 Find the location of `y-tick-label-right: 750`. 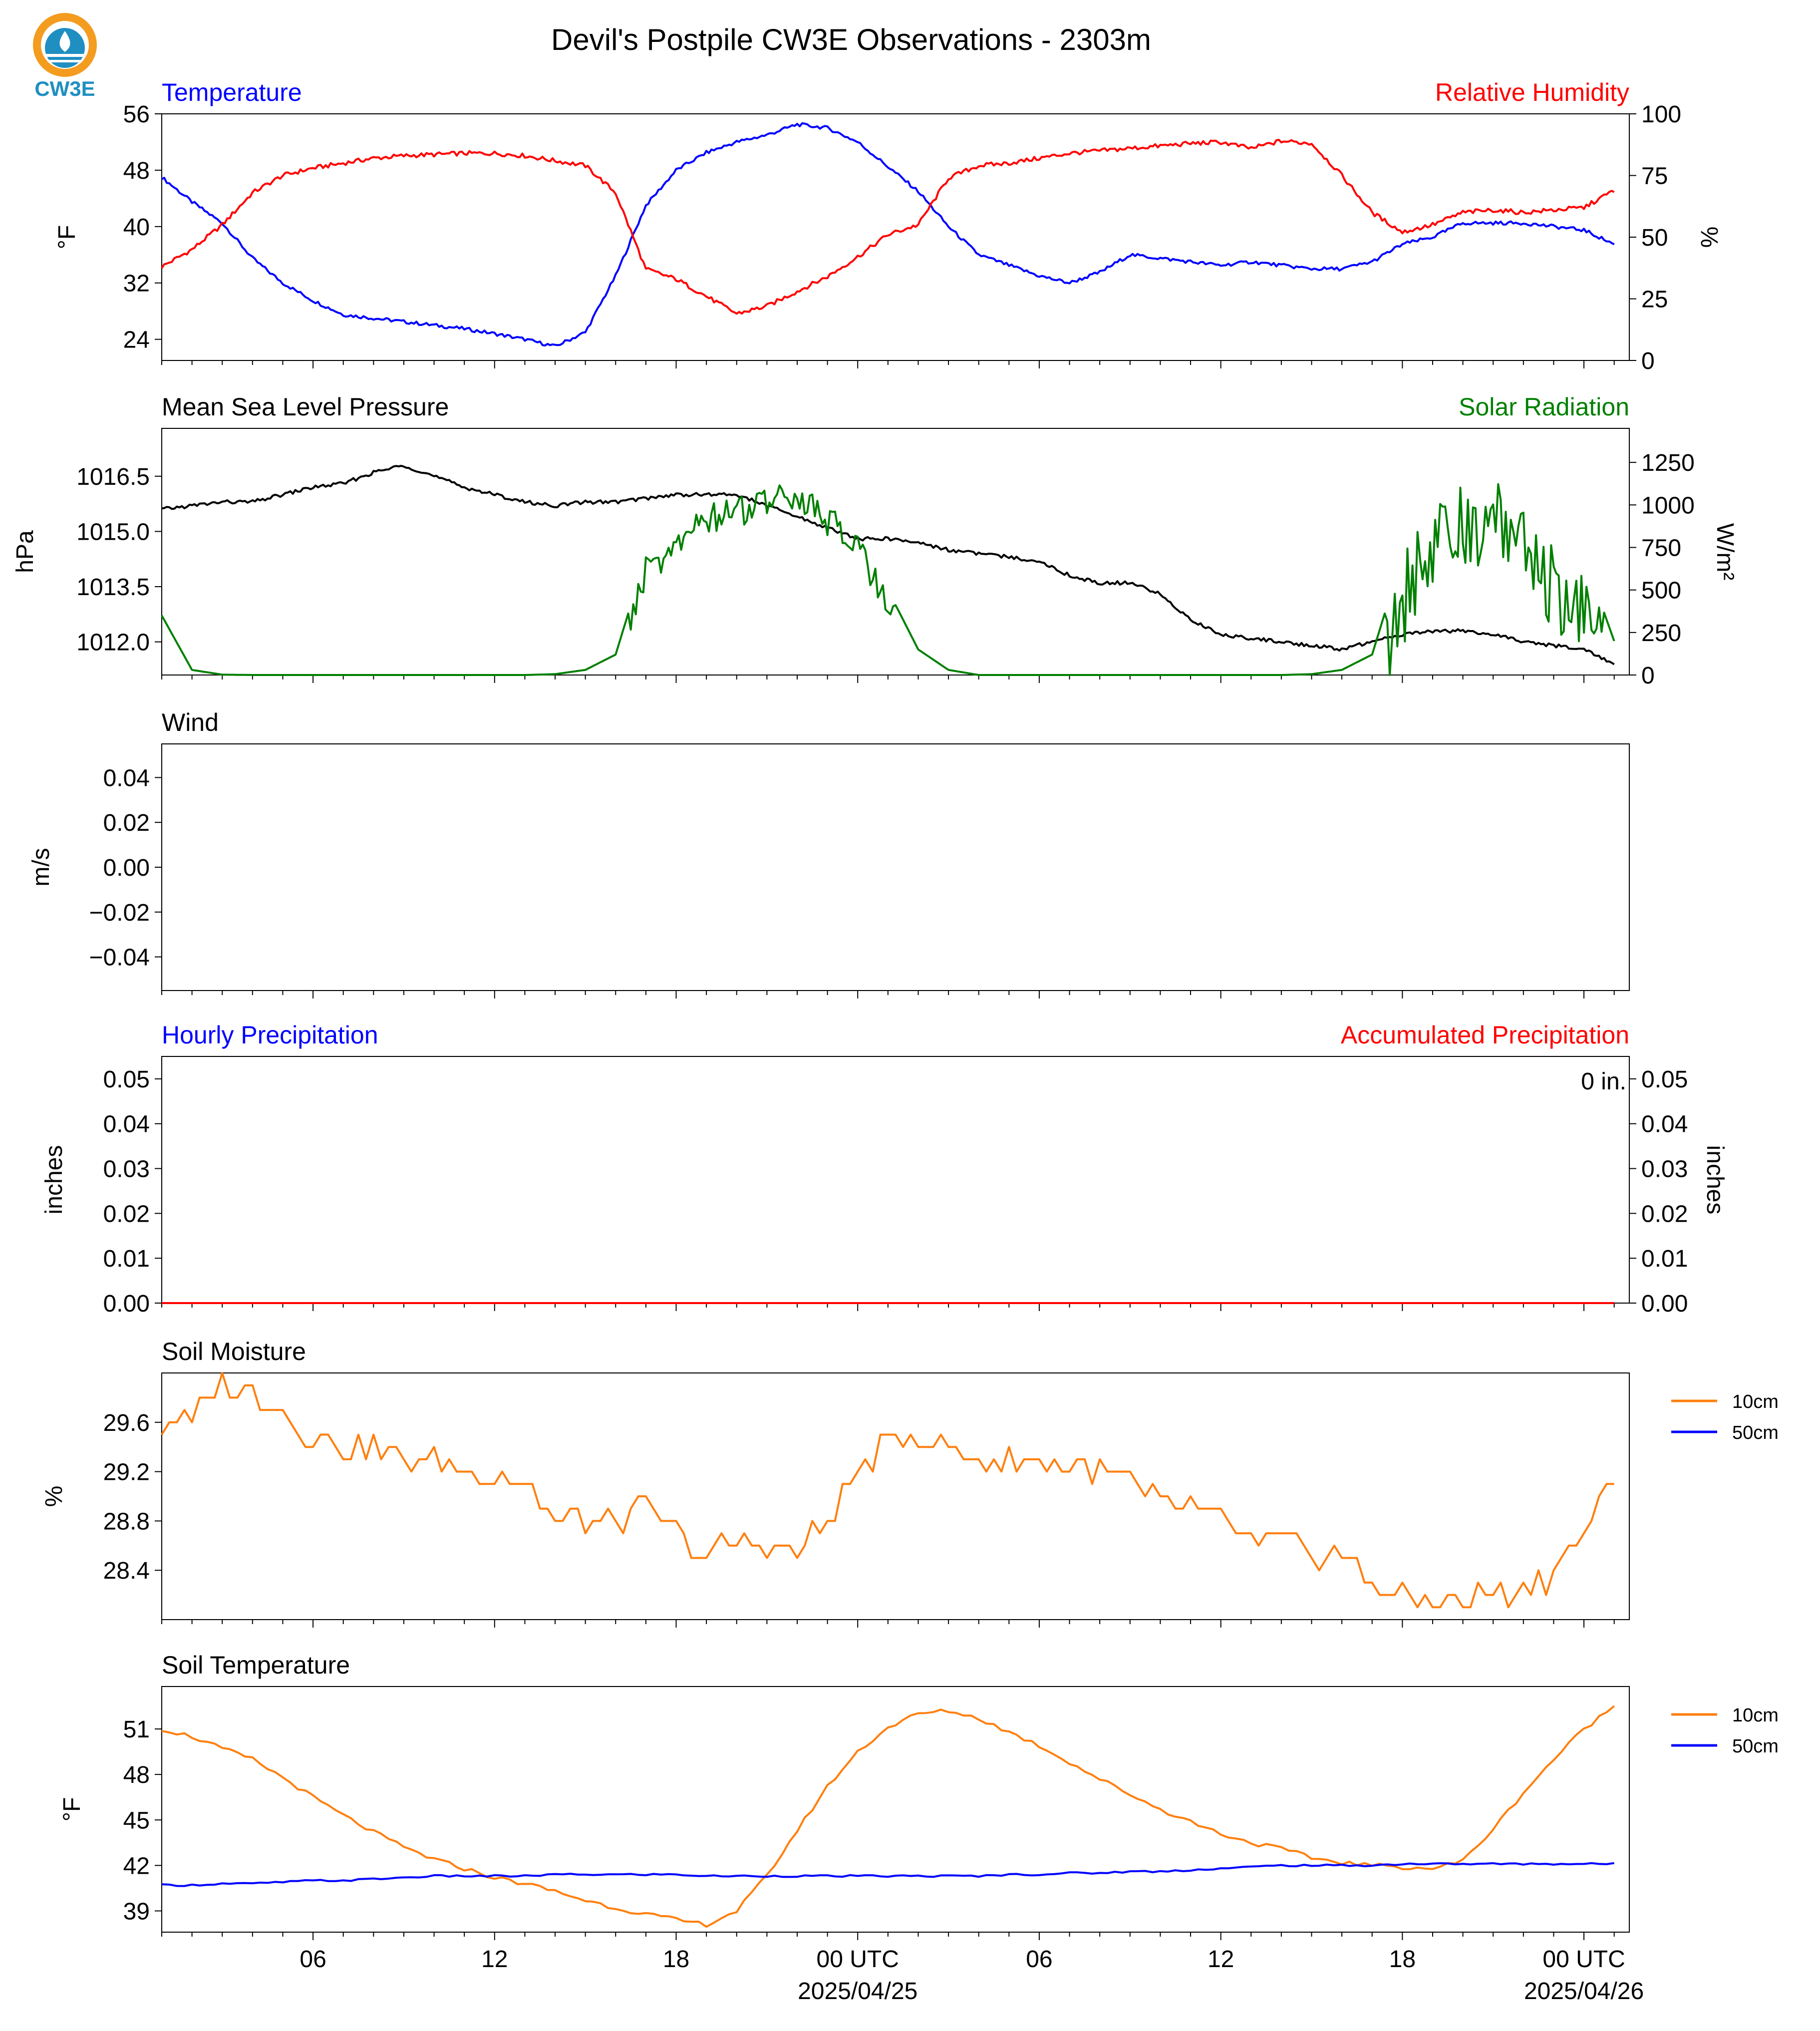

y-tick-label-right: 750 is located at coordinates (1661, 548).